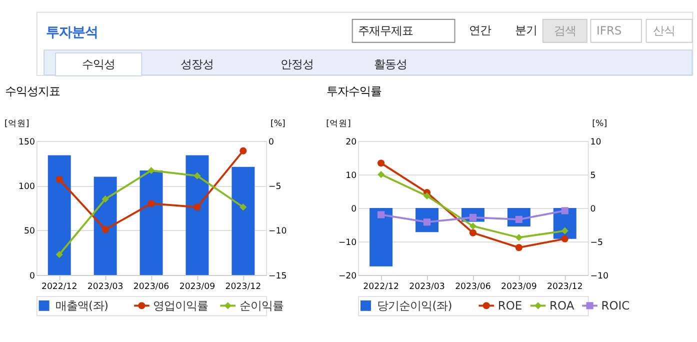  I want to click on legend-label: 당기순이익(좌), so click(414, 305).